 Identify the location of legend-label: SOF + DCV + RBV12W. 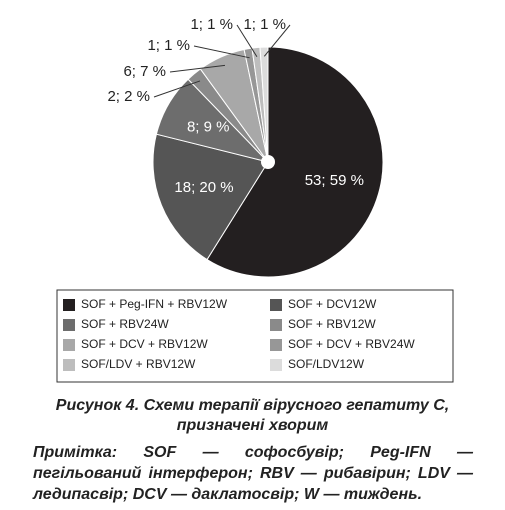
(144, 344).